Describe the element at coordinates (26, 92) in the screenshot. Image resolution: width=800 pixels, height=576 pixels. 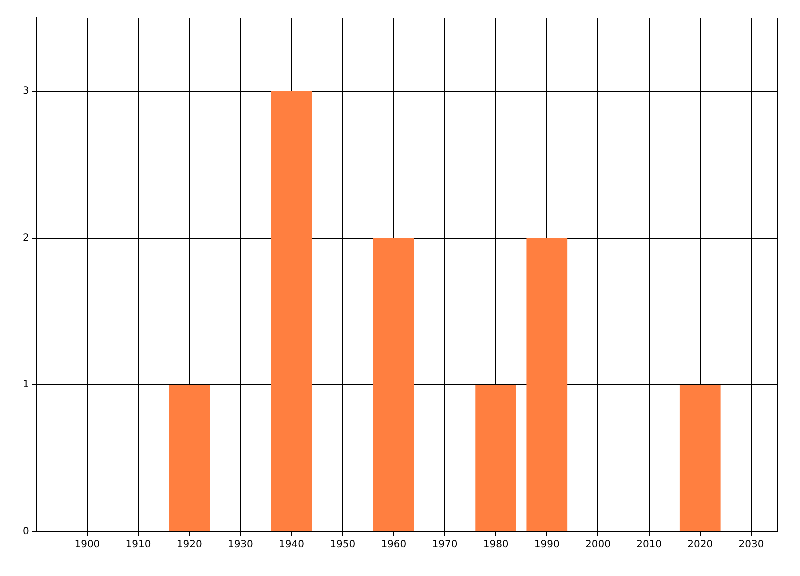
I see `y-tick-label: 3` at that location.